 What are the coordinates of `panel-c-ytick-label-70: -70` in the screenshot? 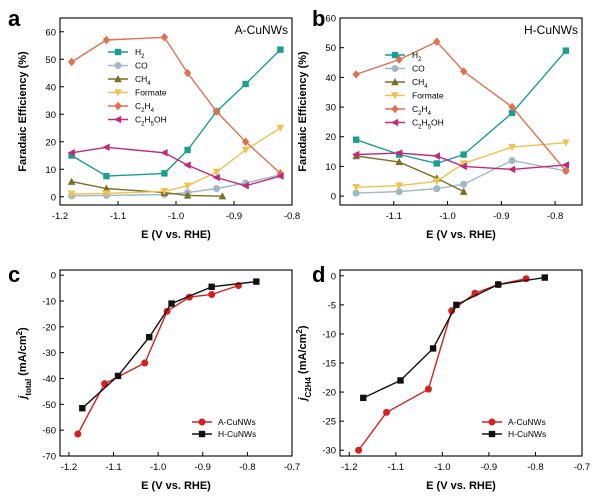 It's located at (49, 457).